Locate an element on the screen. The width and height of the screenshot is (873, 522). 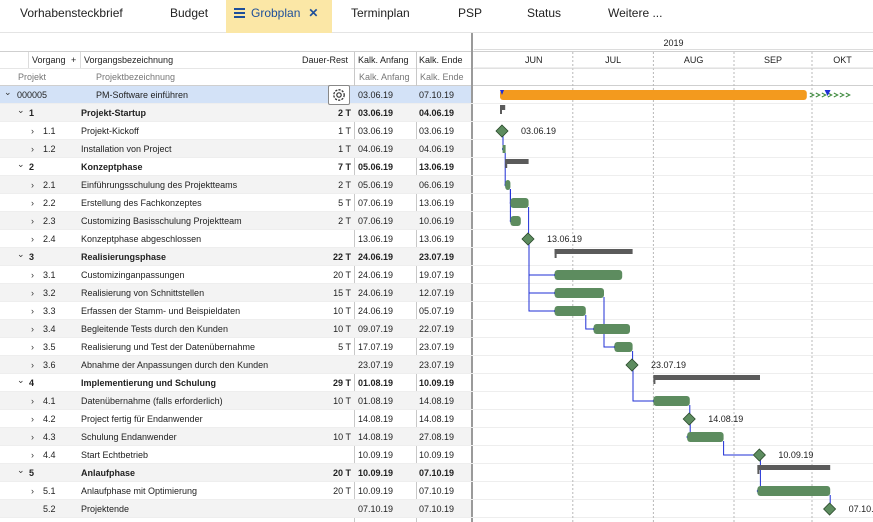
task-id: 2.1 is located at coordinates (49, 185).